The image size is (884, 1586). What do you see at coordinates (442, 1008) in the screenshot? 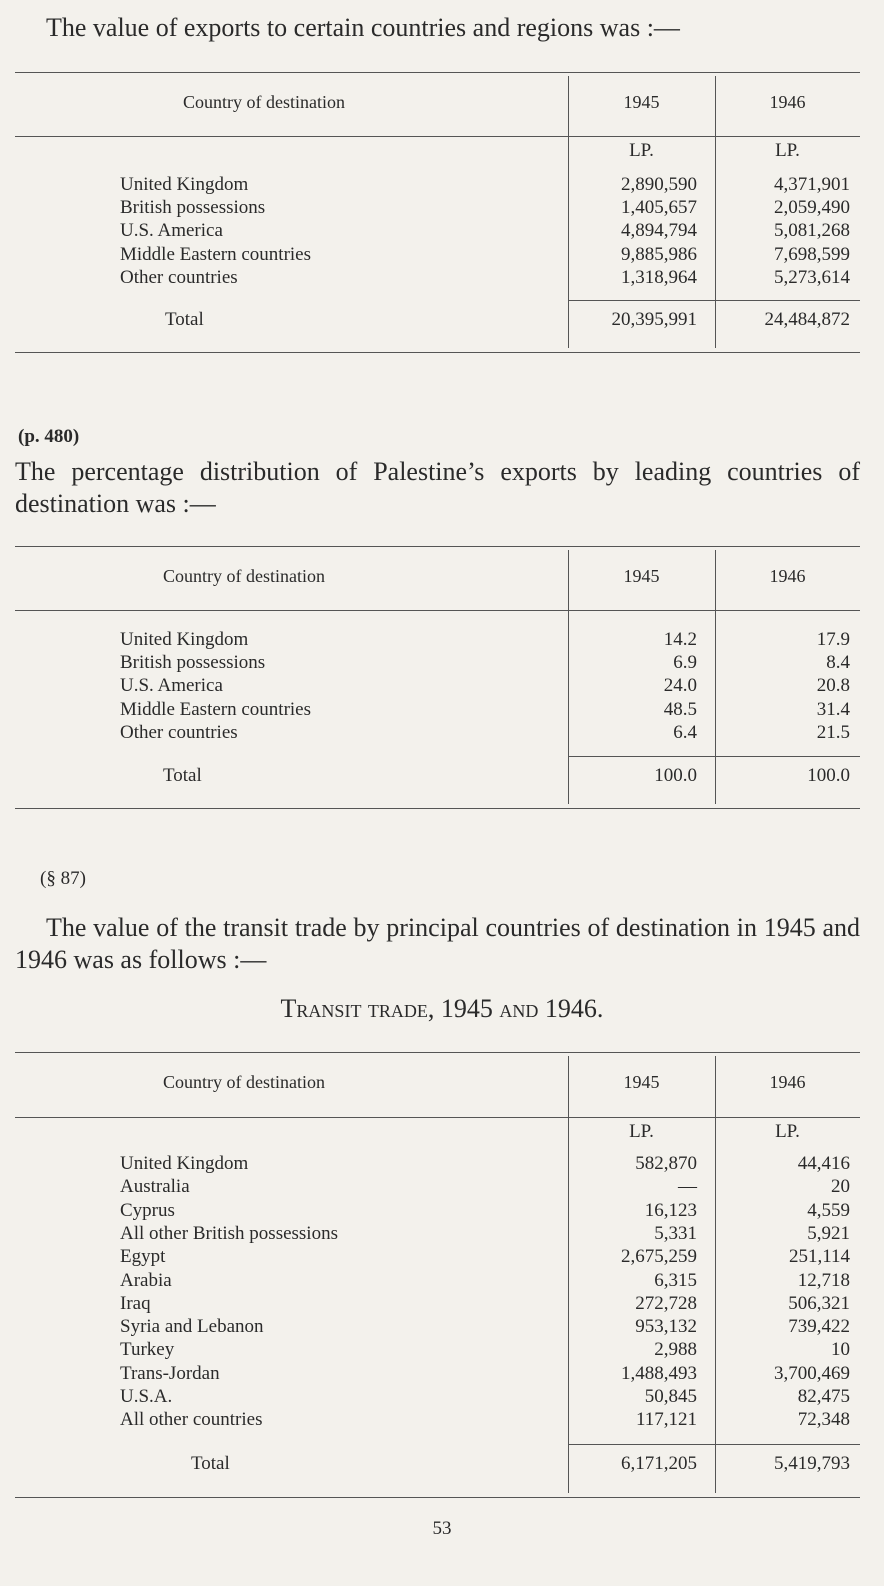
I see `table-title: Transit trade, 1945 and 1946.` at bounding box center [442, 1008].